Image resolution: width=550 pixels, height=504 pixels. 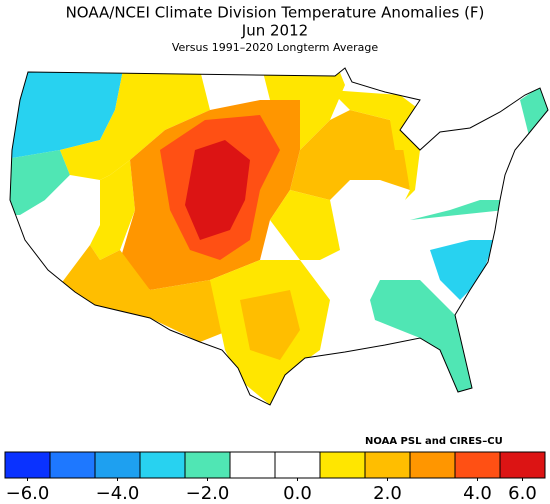 What do you see at coordinates (477, 493) in the screenshot?
I see `colorbar-tick-label: 4.0` at bounding box center [477, 493].